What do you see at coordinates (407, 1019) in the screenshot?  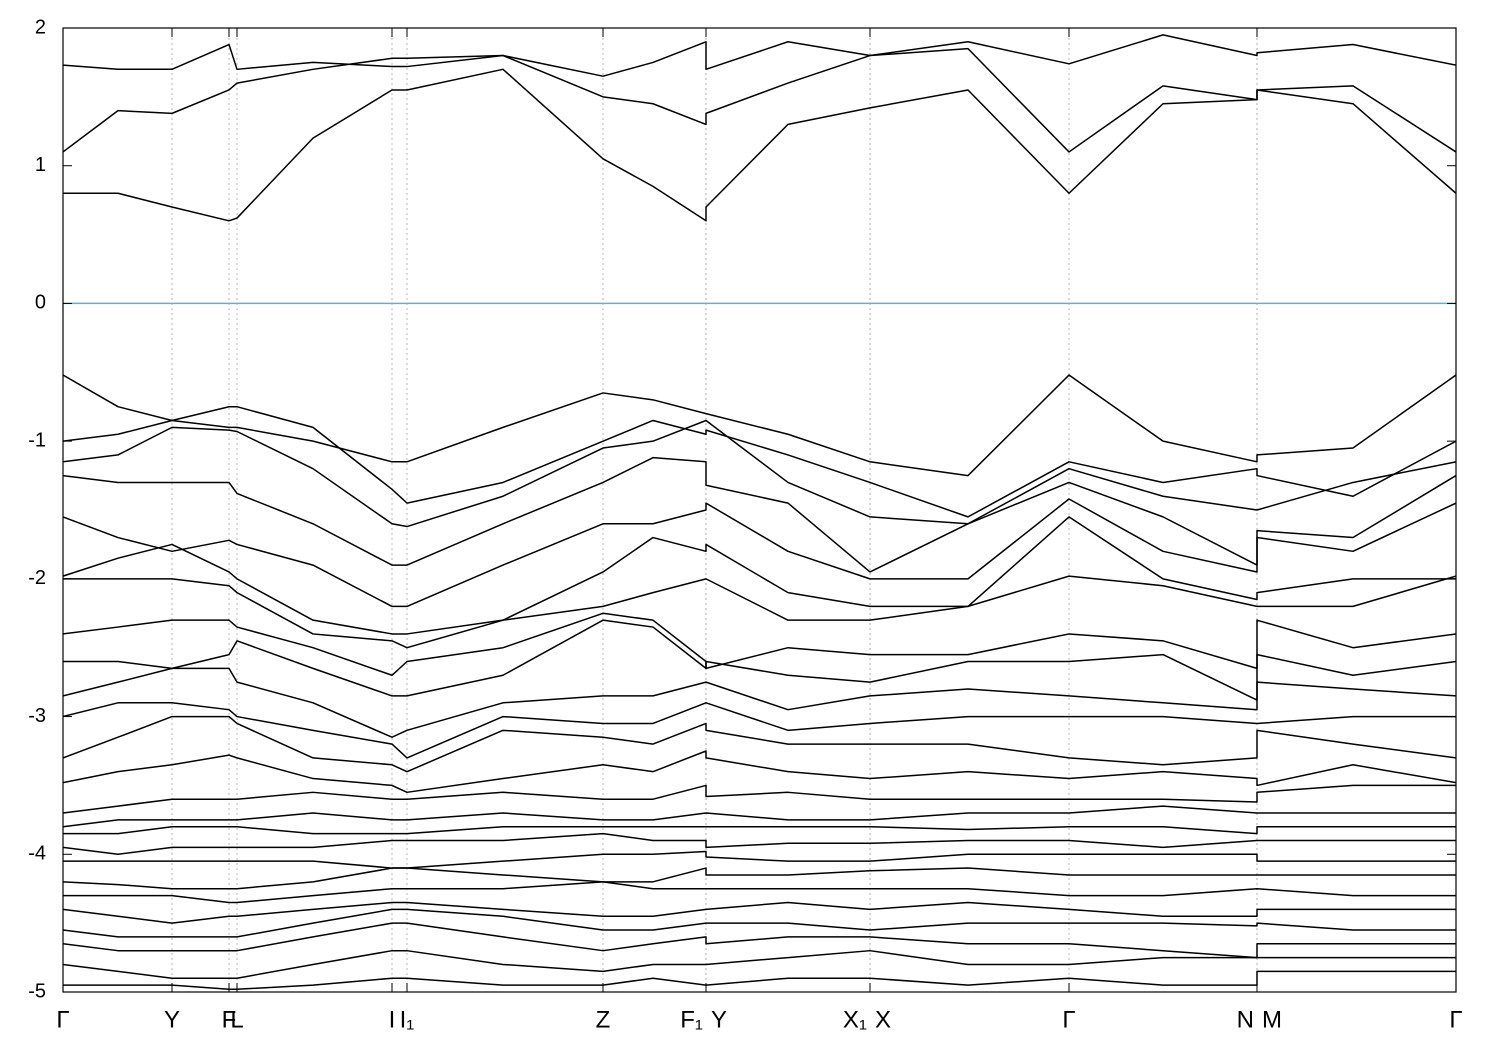 I see `x-tick-label: I₁` at bounding box center [407, 1019].